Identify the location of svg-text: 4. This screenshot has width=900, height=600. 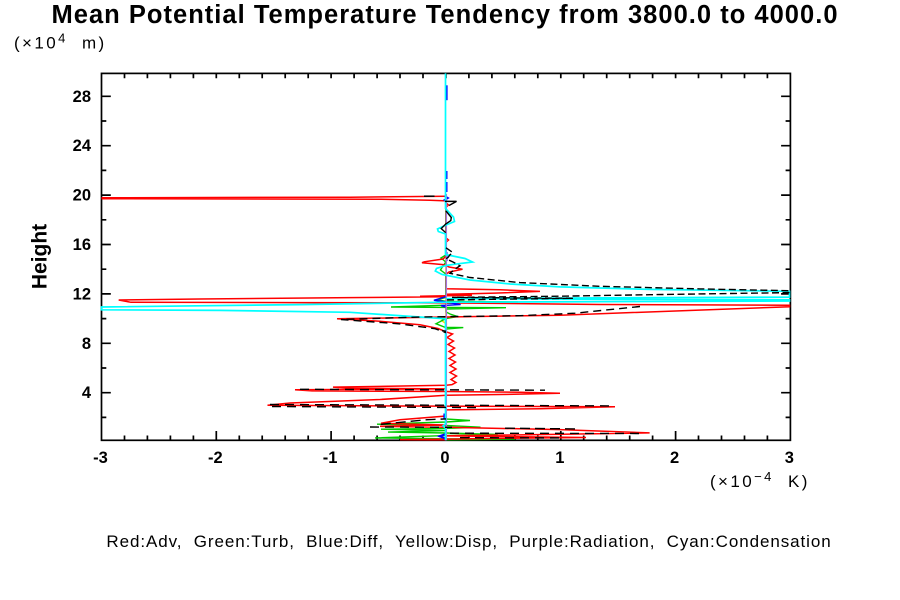
(87, 393).